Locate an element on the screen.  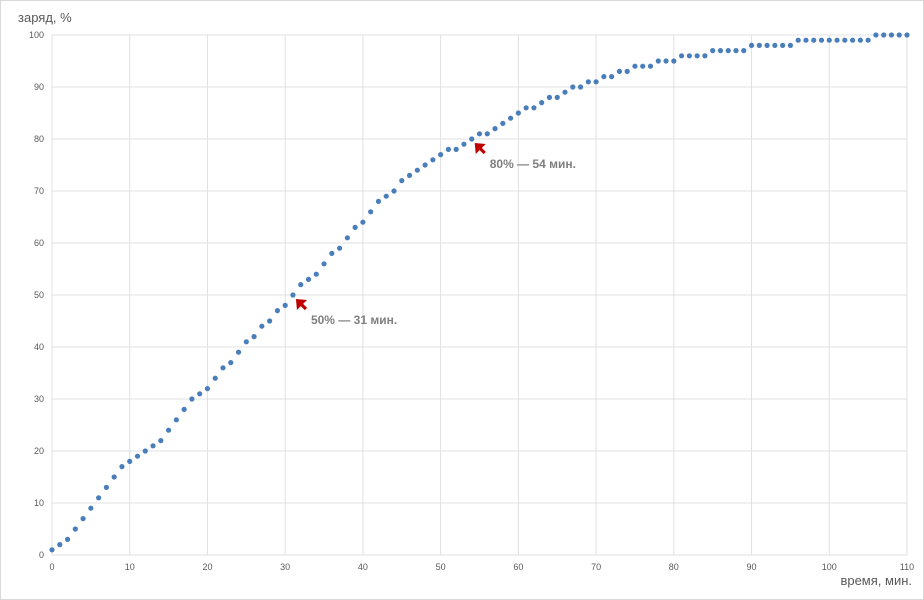
x-tick-label: 30 is located at coordinates (285, 567).